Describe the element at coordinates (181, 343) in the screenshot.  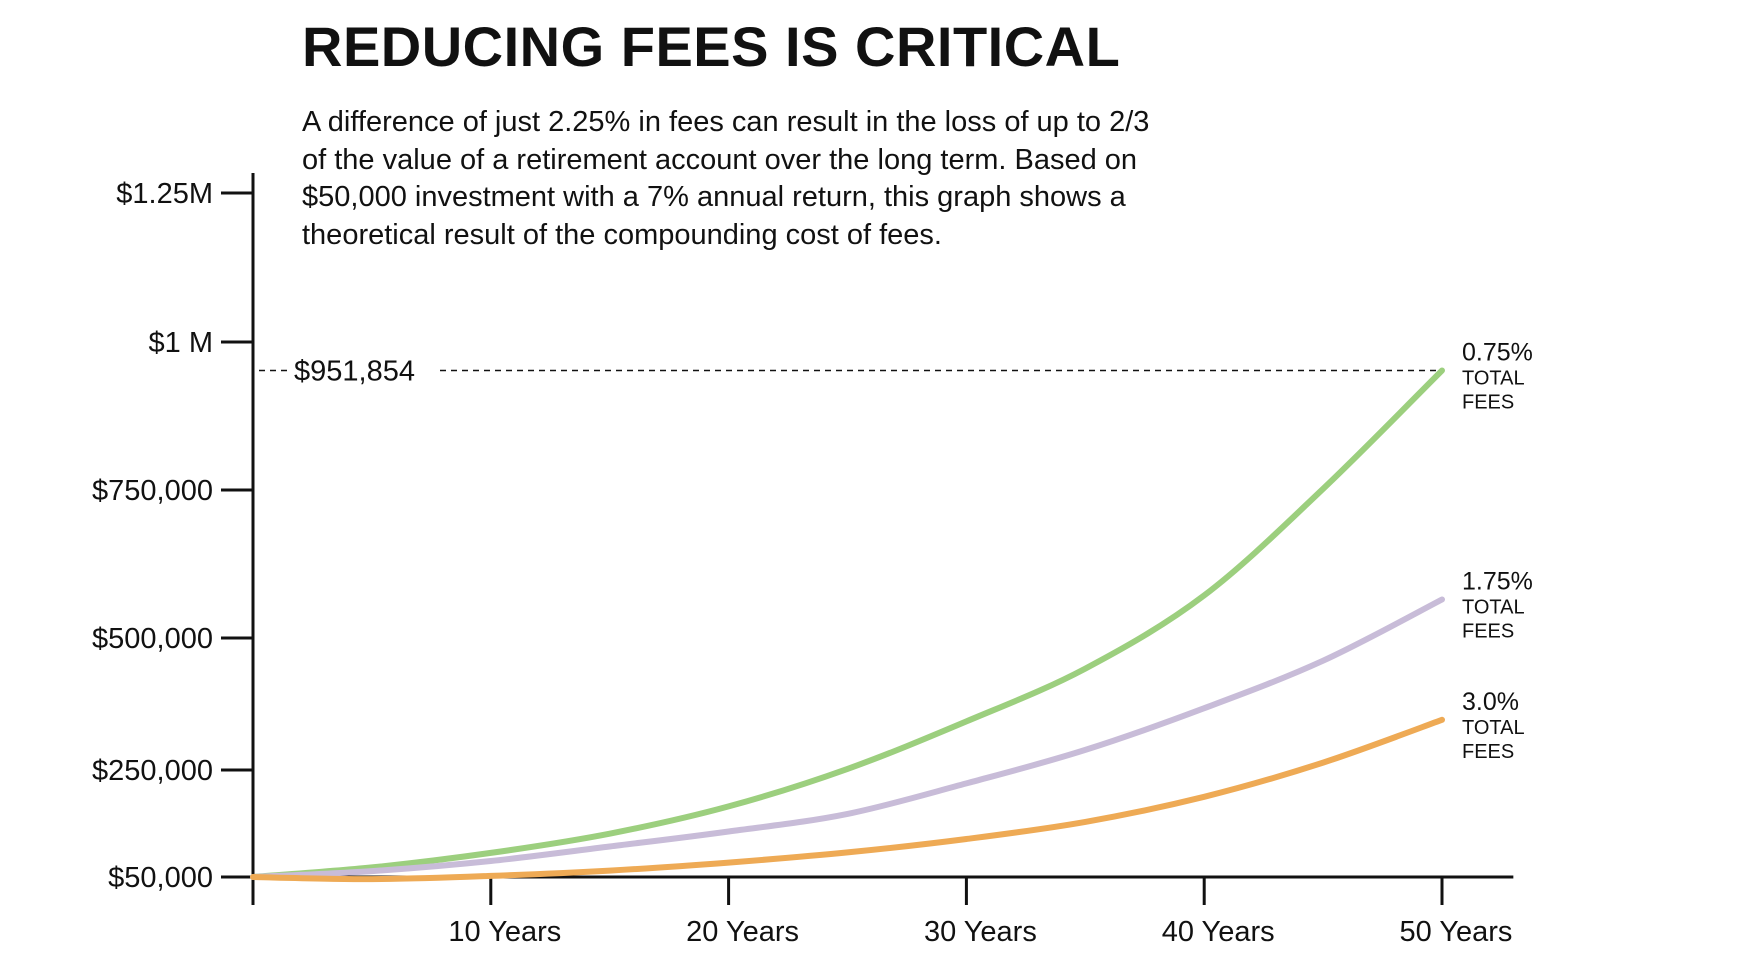
I see `y-tick-label: $1 M` at that location.